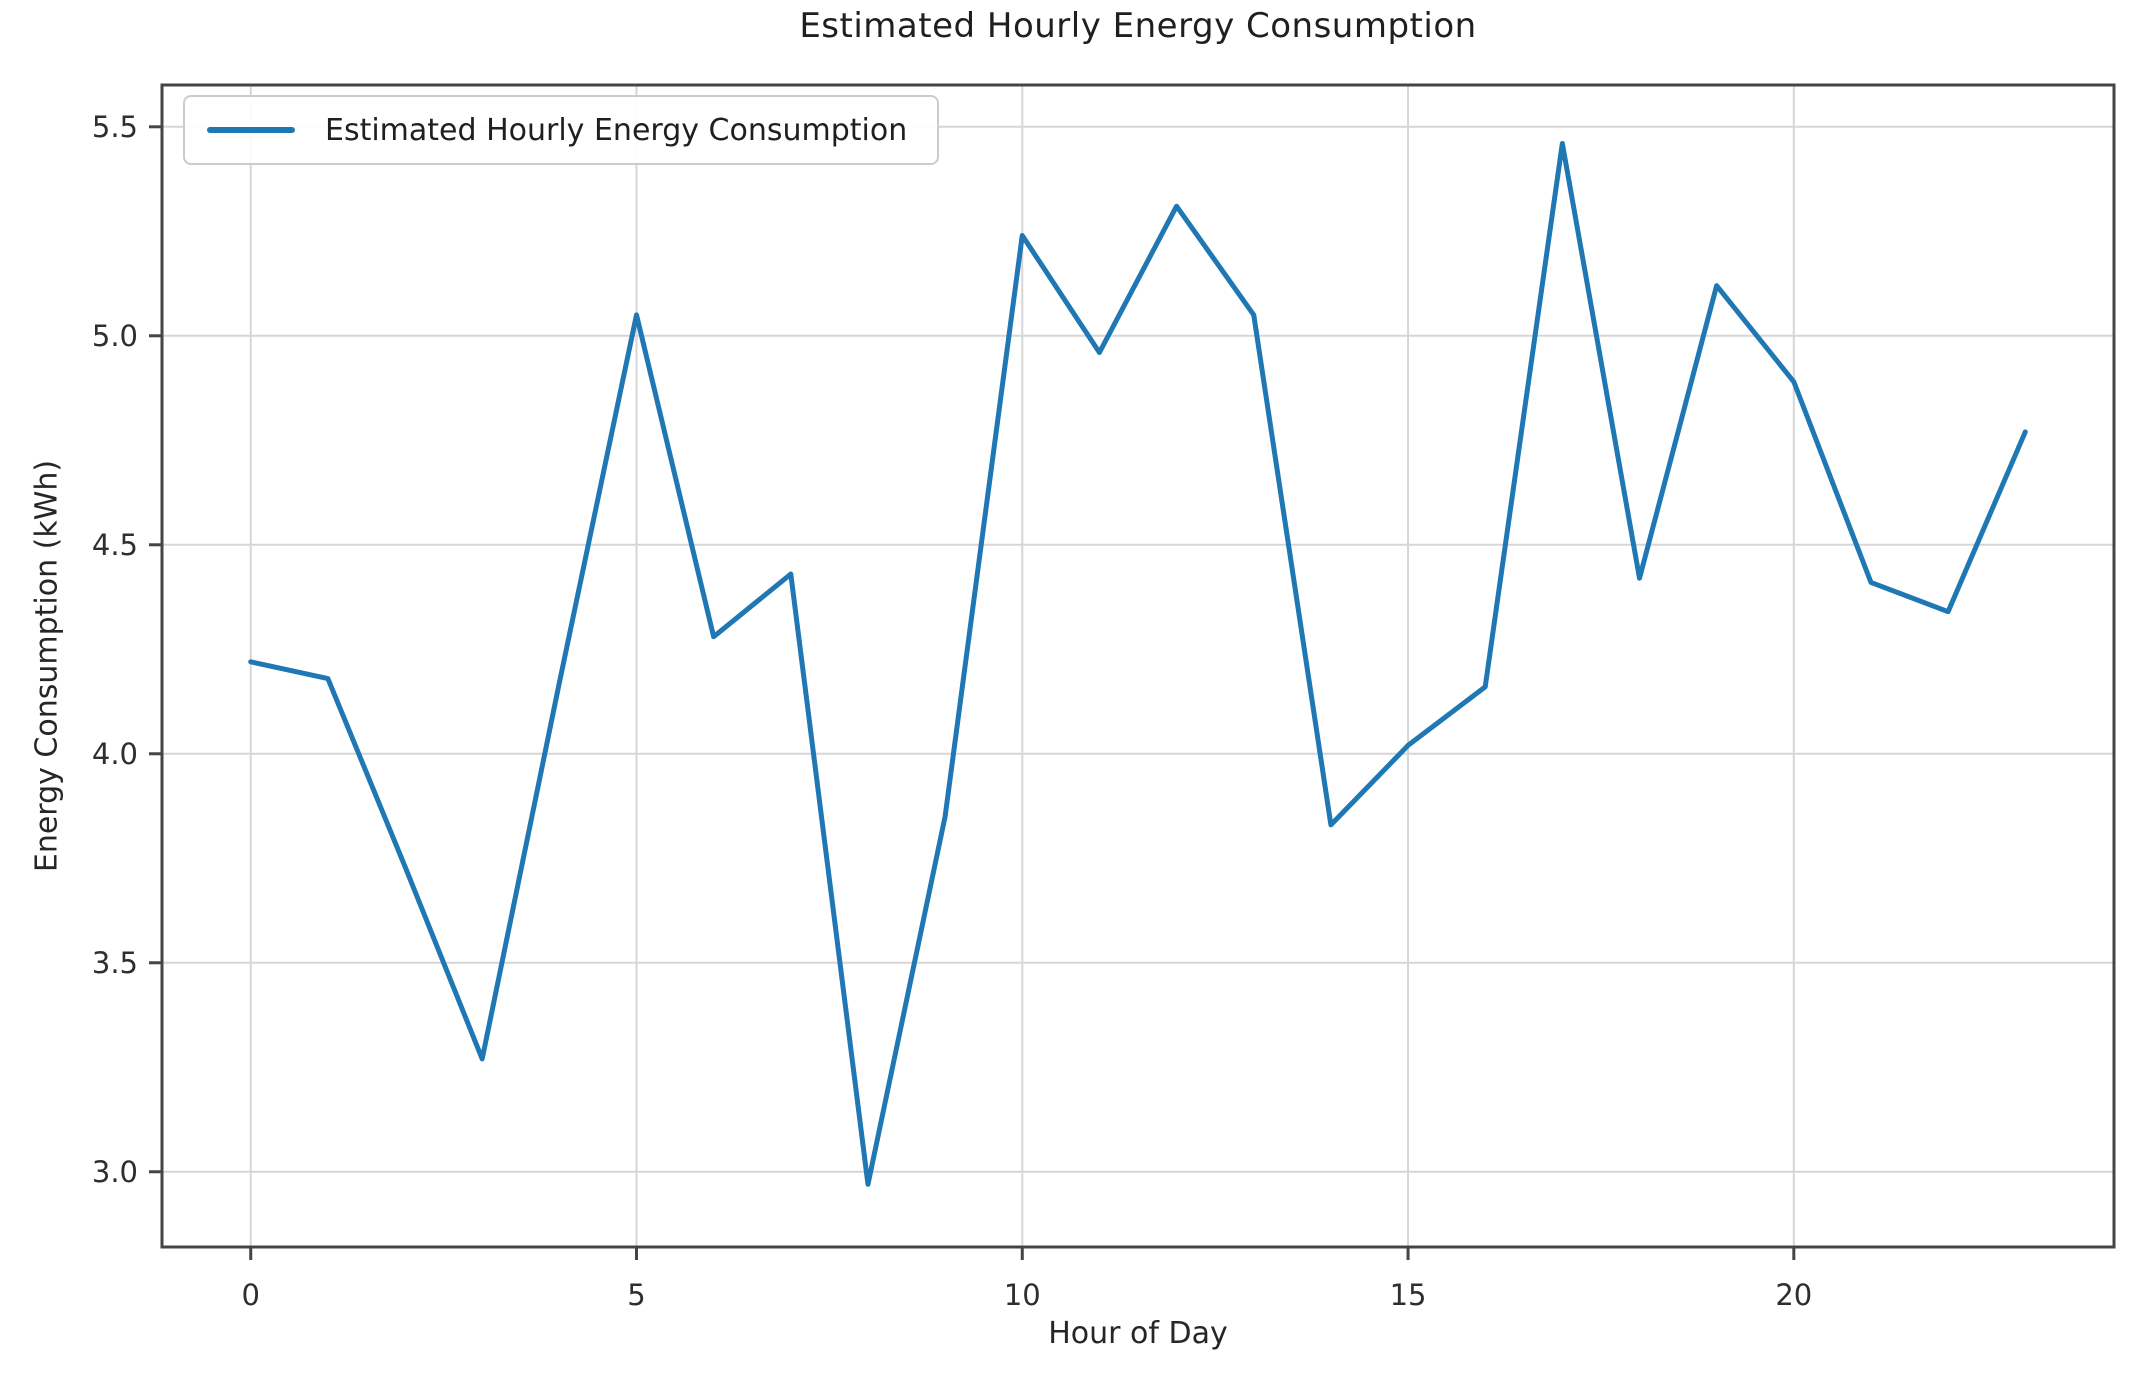  Describe the element at coordinates (616, 130) in the screenshot. I see `legend-label: Estimated Hourly Energy Consumption` at that location.